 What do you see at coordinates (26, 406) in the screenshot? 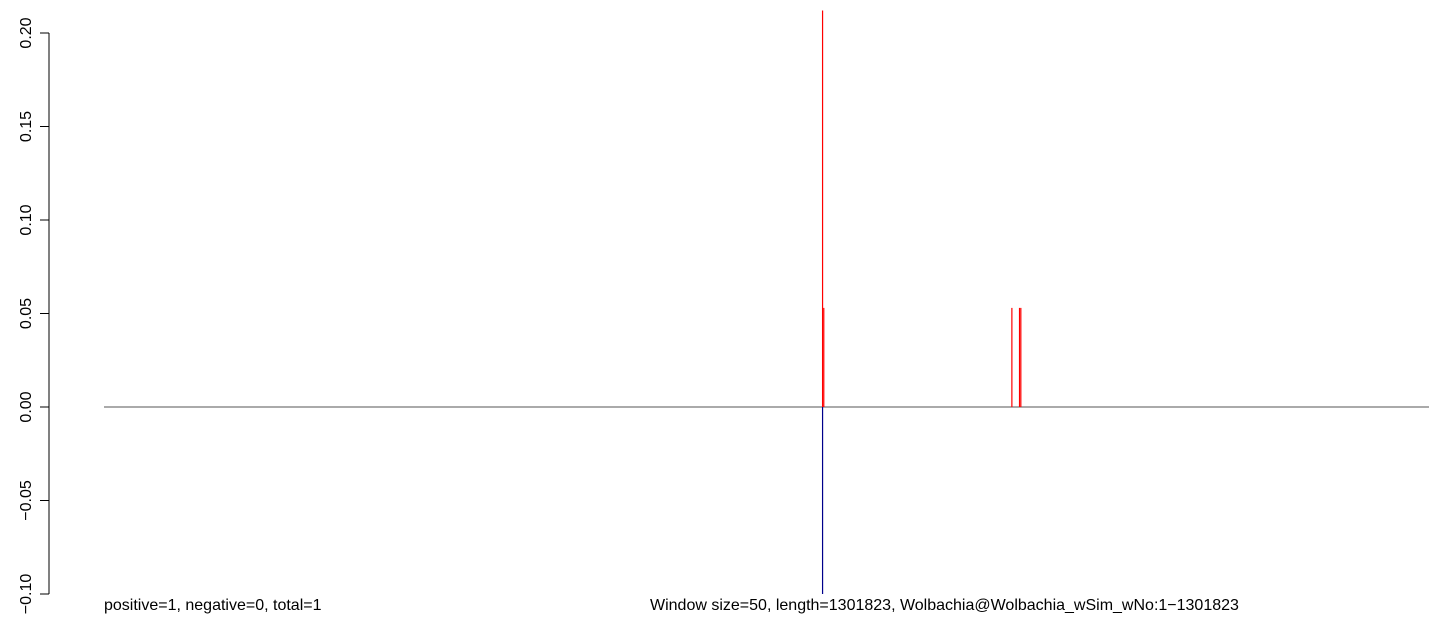
I see `y-tick-label: 0.00` at bounding box center [26, 406].